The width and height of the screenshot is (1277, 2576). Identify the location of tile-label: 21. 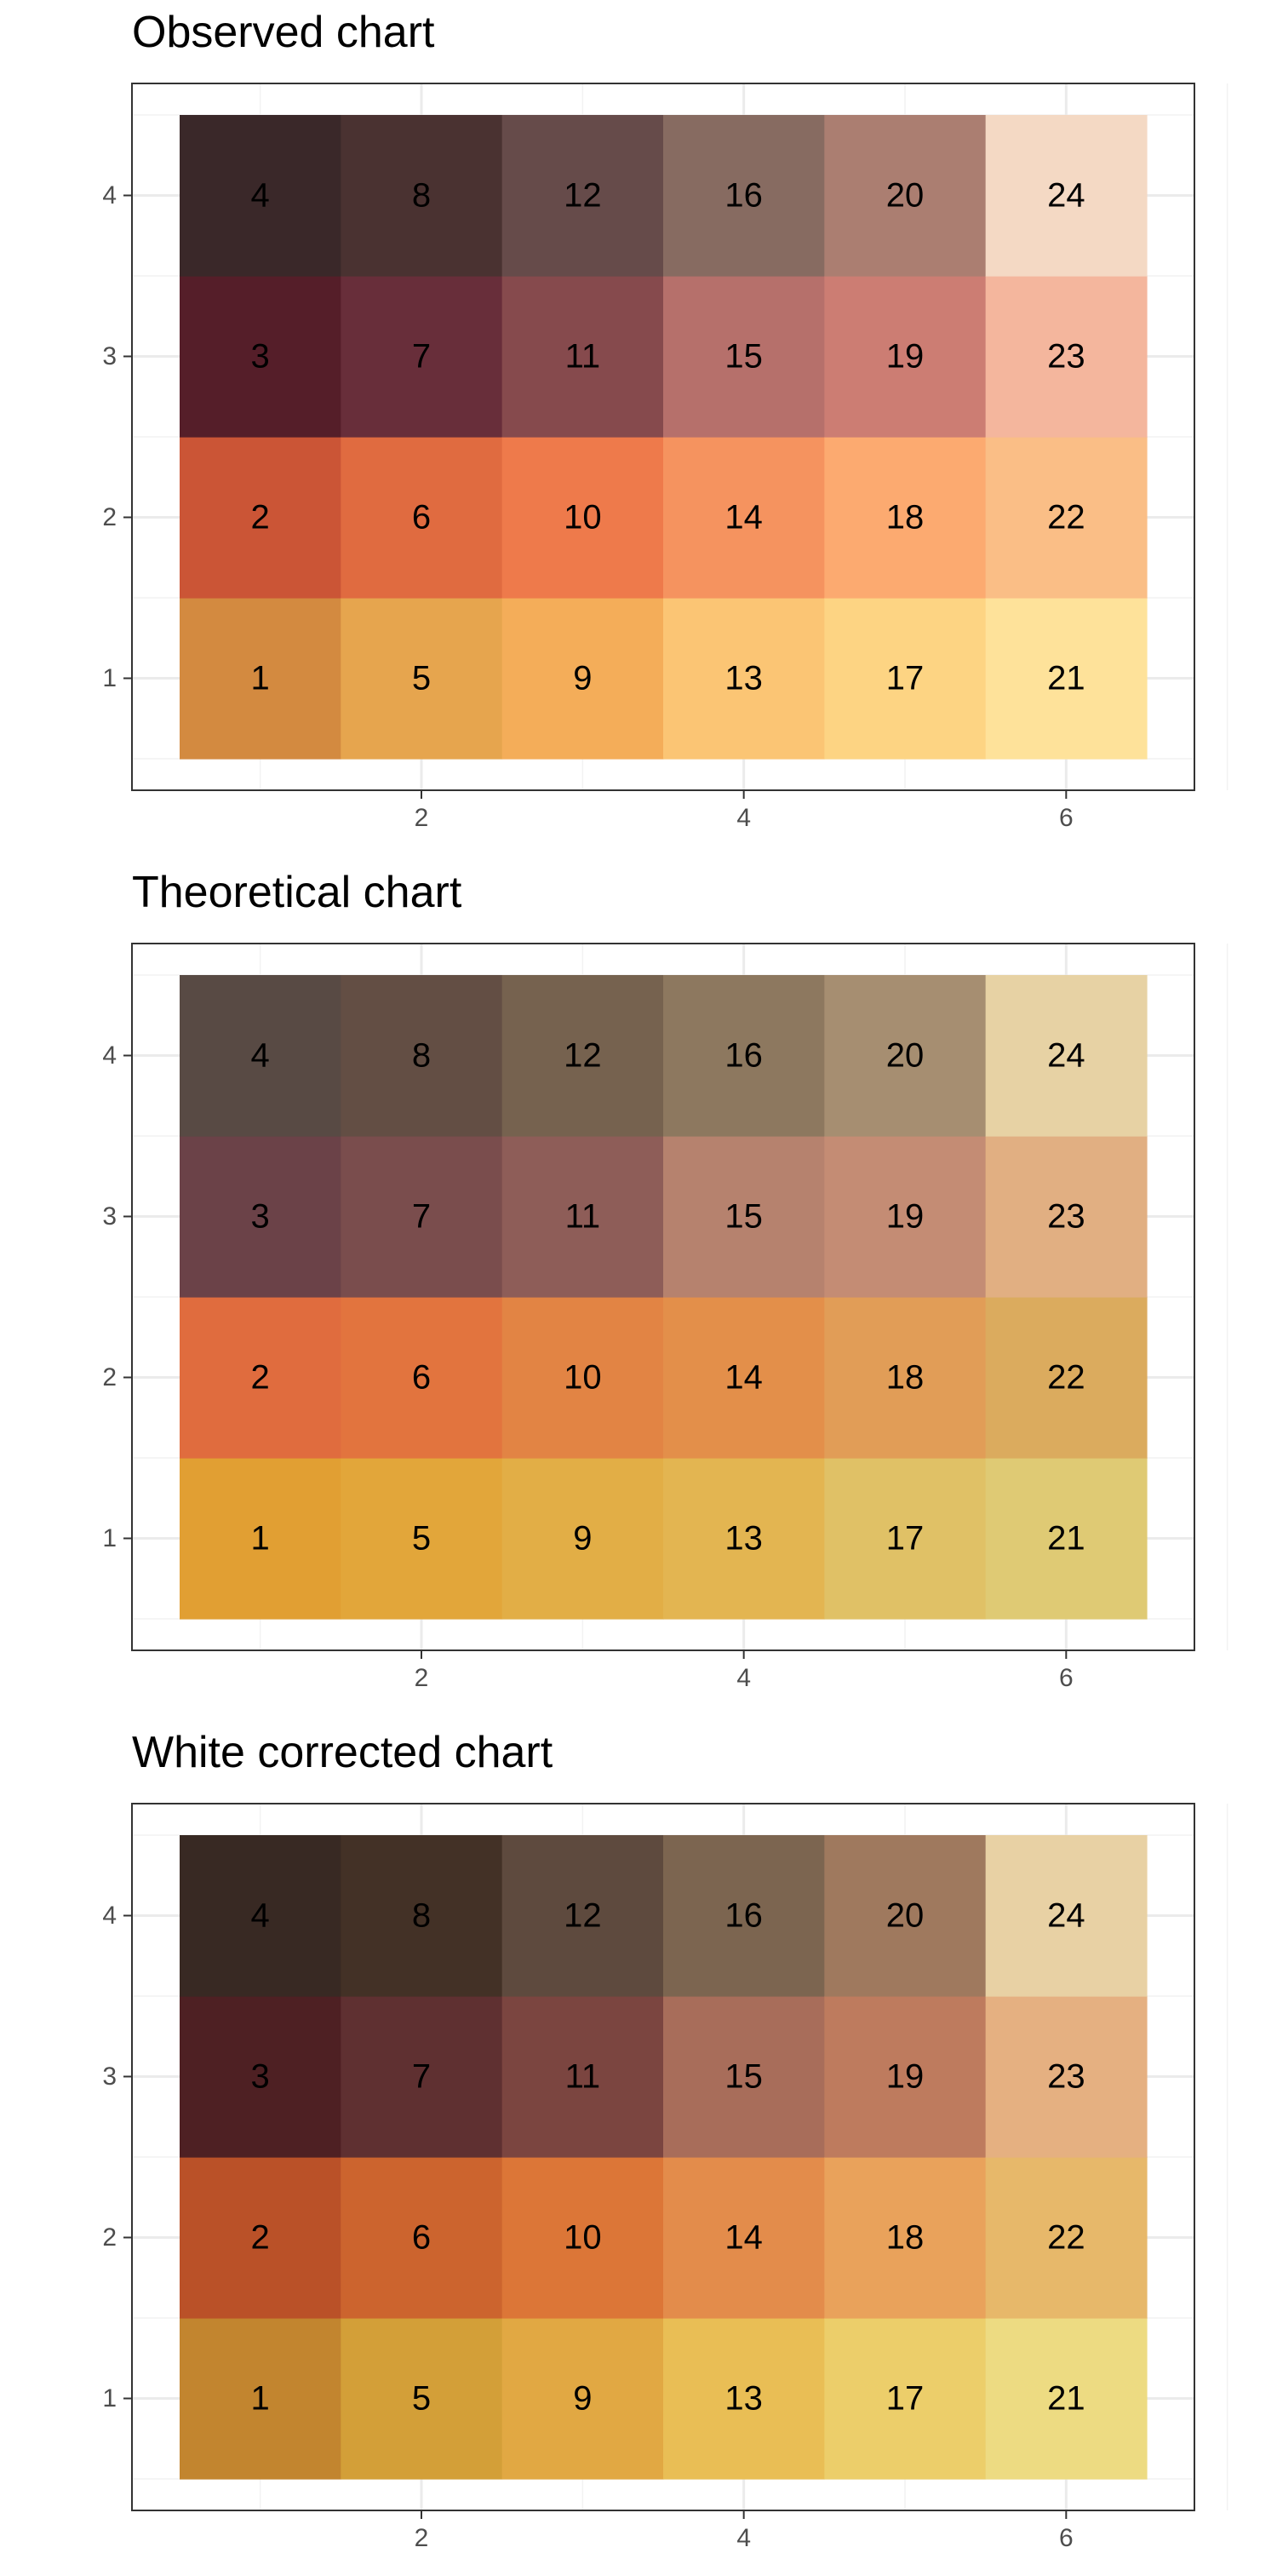
(1066, 2399).